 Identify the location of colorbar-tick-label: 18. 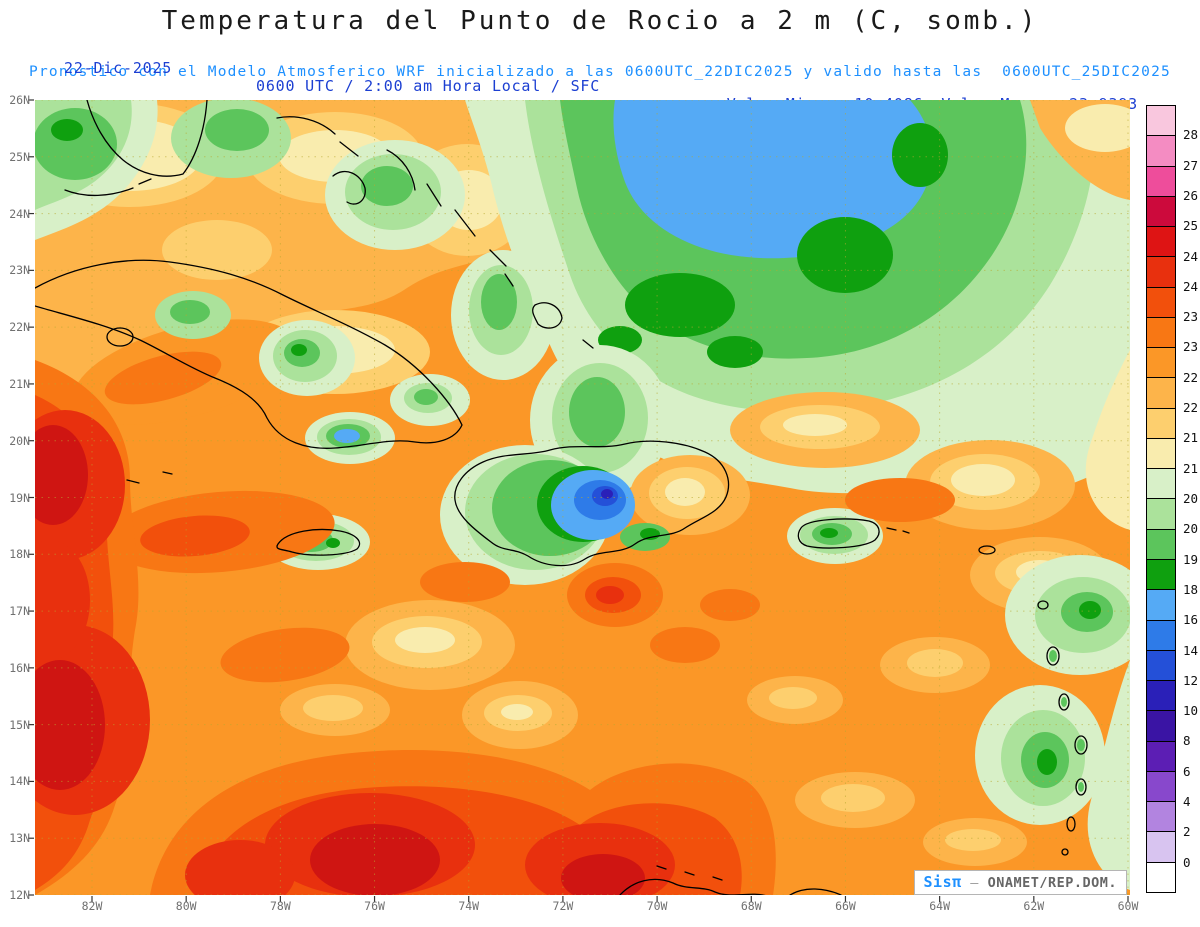
(1191, 589).